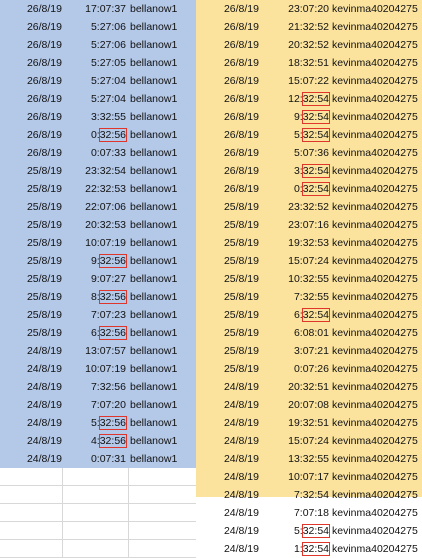 This screenshot has width=422, height=558. What do you see at coordinates (294, 405) in the screenshot?
I see `time-cell: 20:07:08` at bounding box center [294, 405].